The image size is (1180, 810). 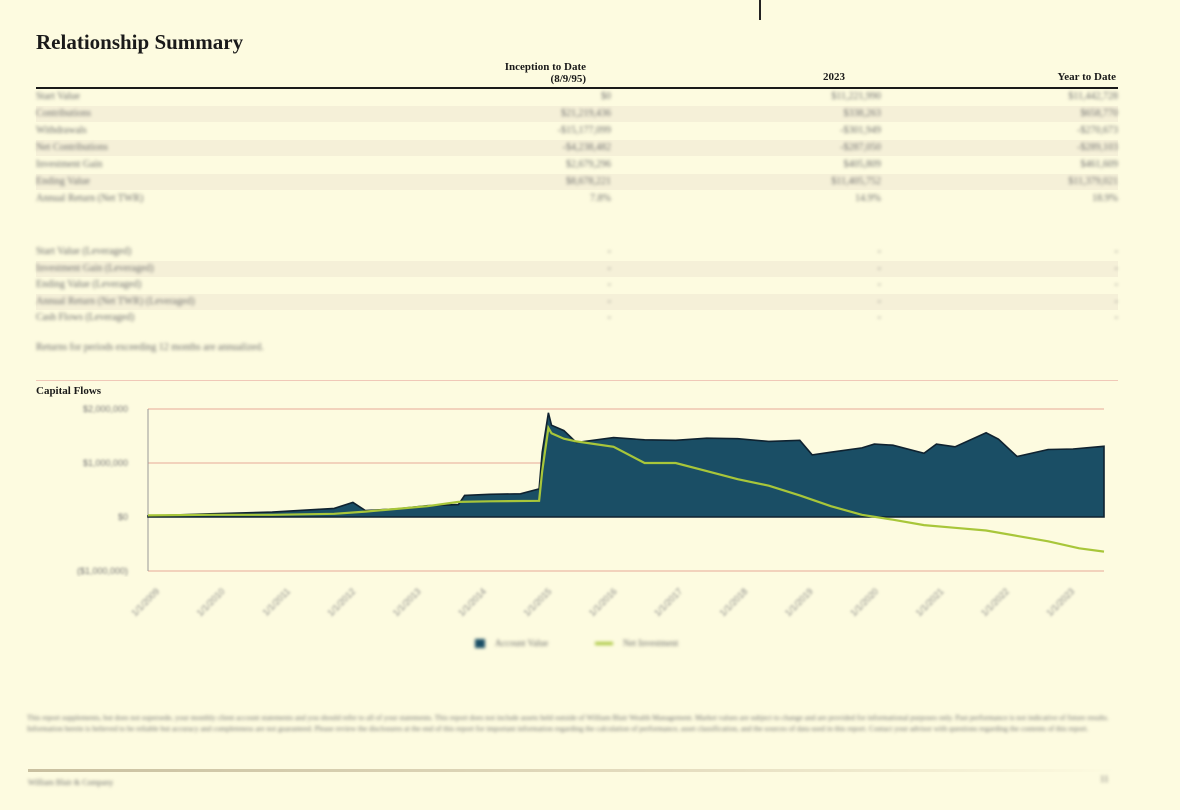 What do you see at coordinates (1097, 147) in the screenshot?
I see `cell-ytd: -$289,103` at bounding box center [1097, 147].